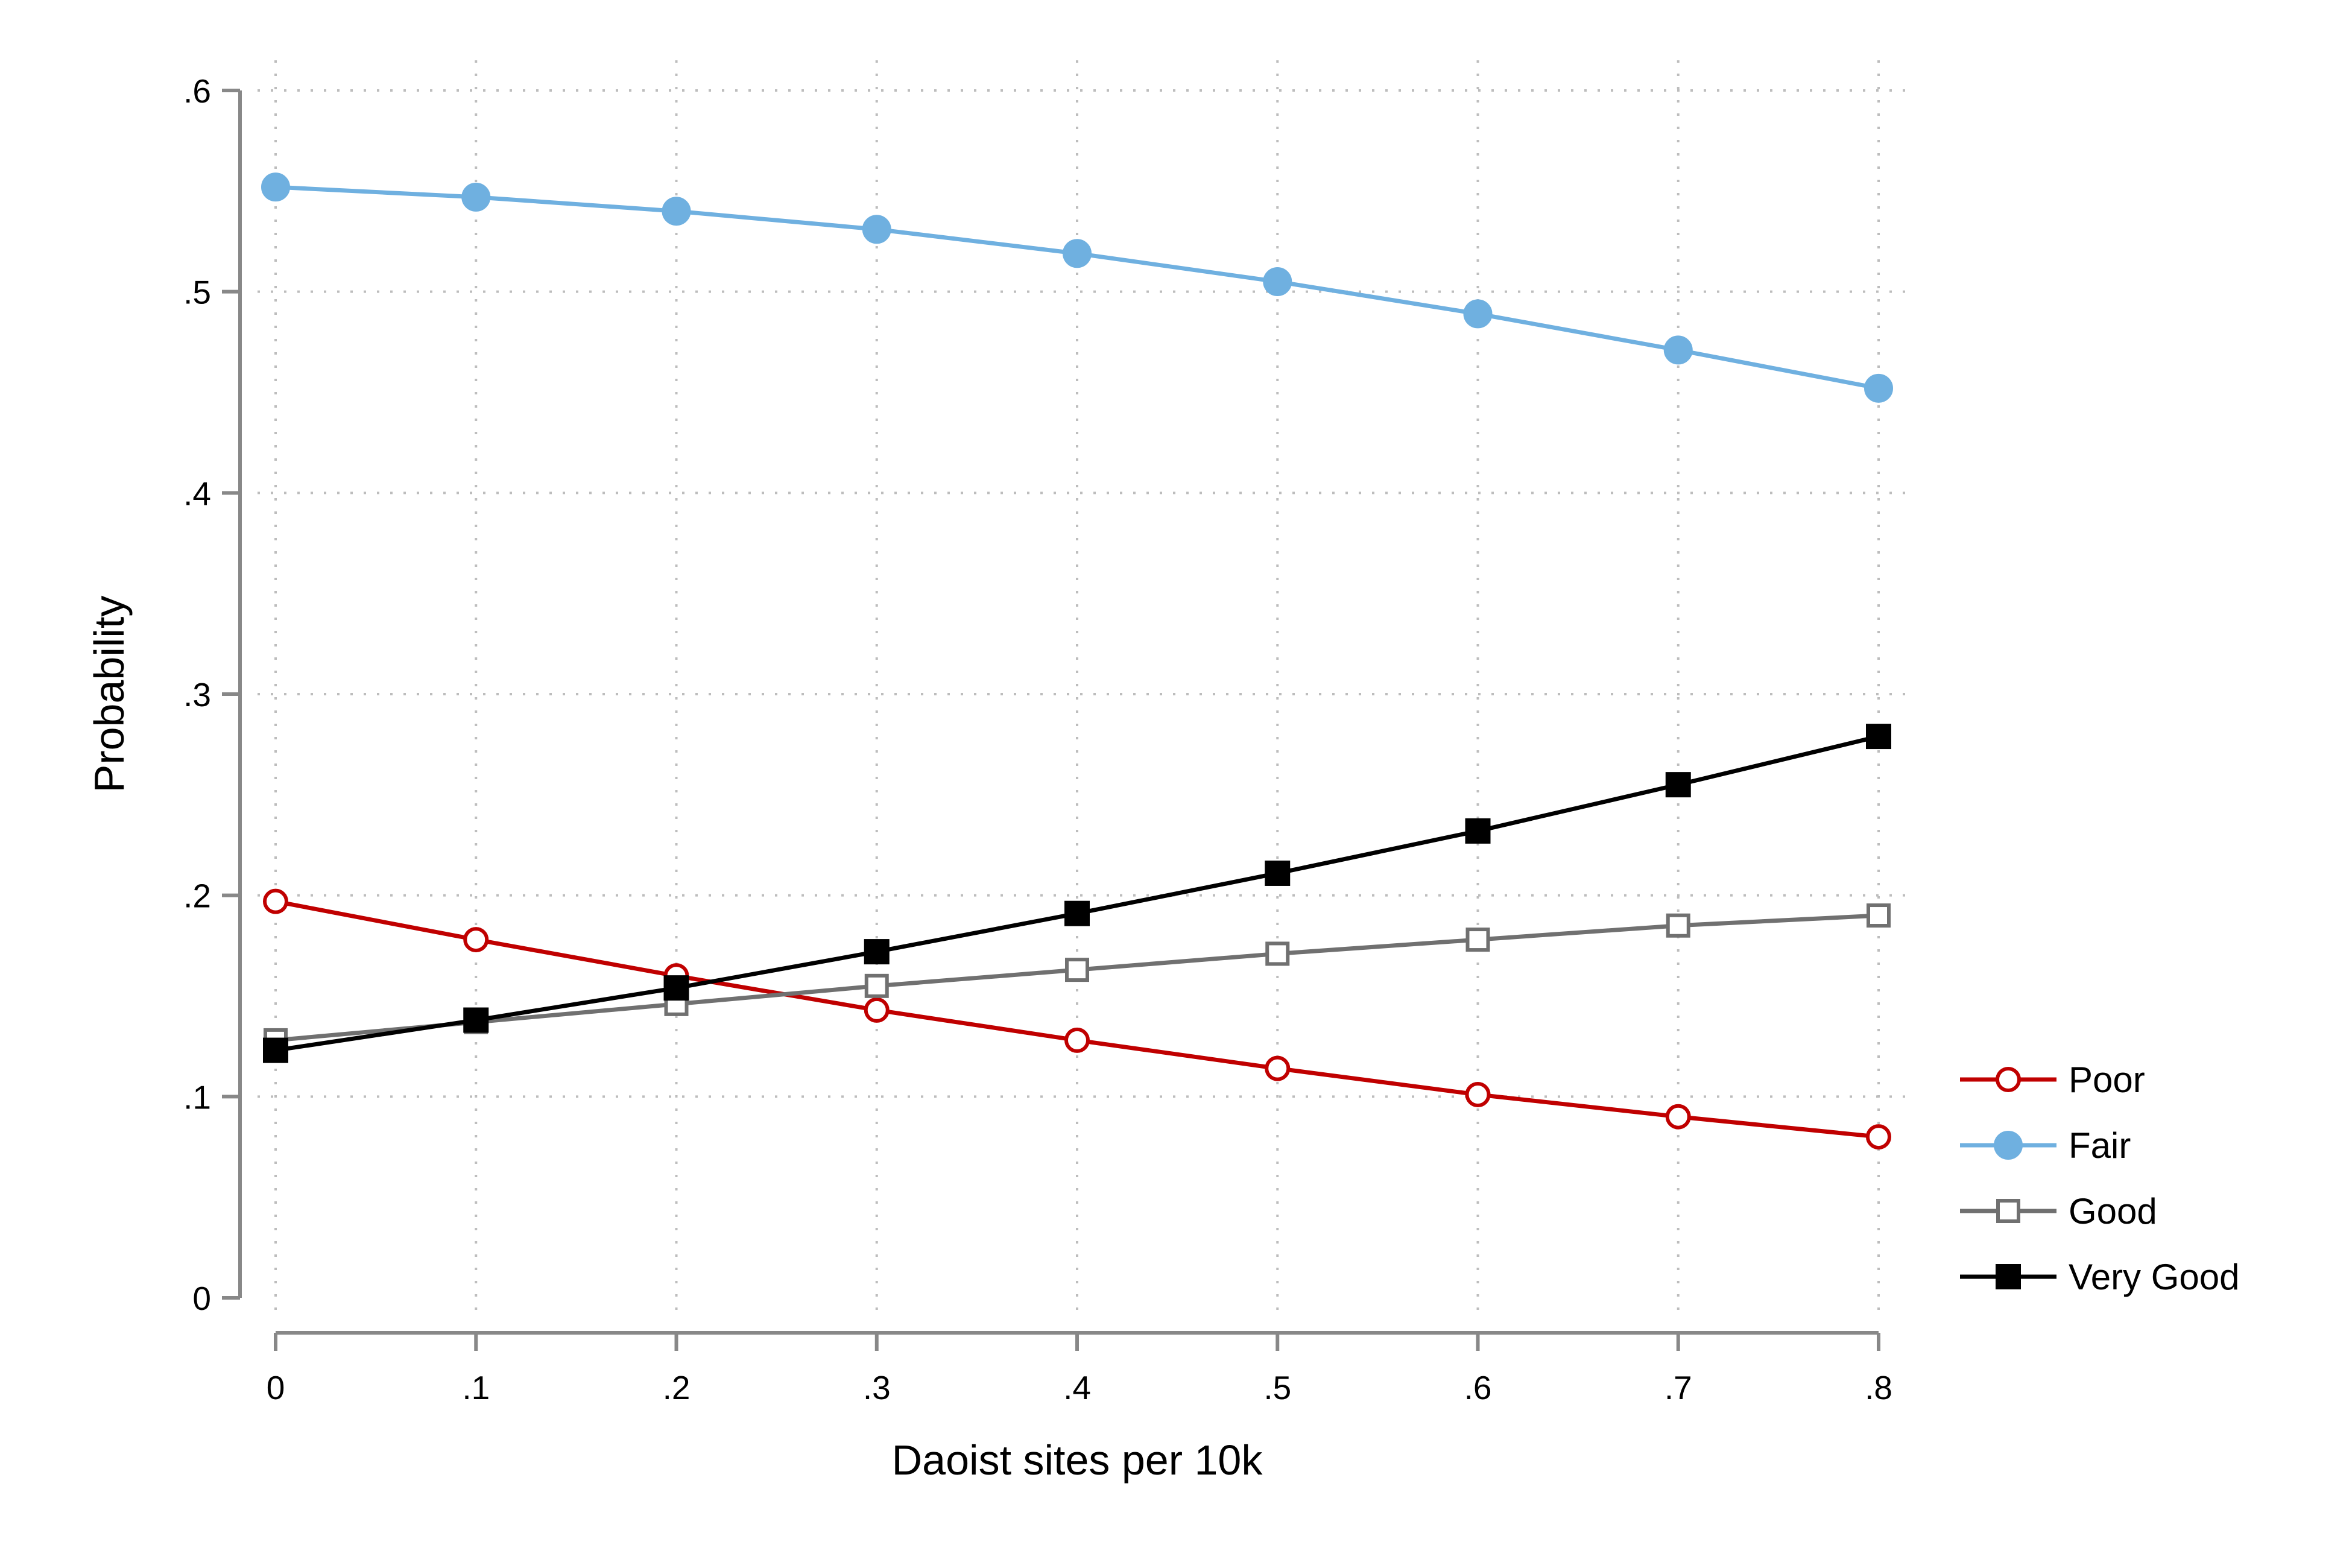  What do you see at coordinates (2154, 1277) in the screenshot?
I see `legend-label: Very Good` at bounding box center [2154, 1277].